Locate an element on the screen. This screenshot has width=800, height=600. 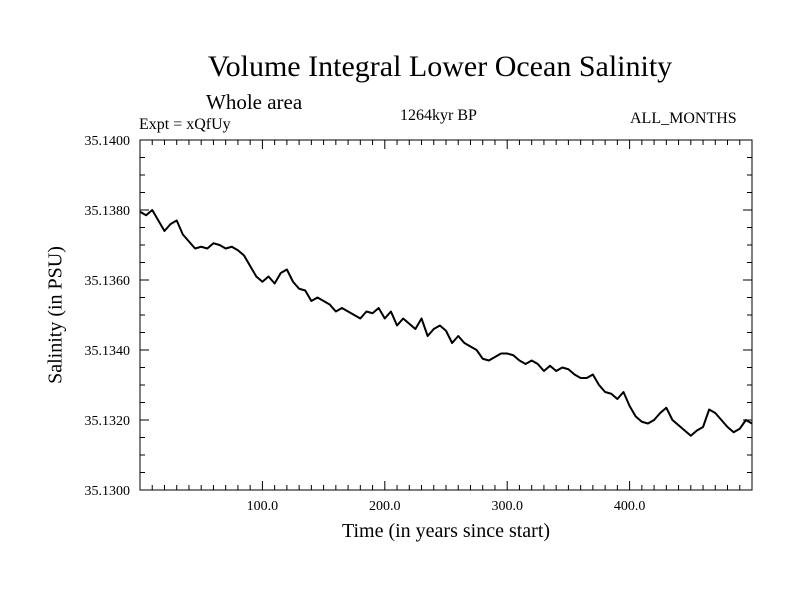
y-tick-label: 35.1380 is located at coordinates (108, 211).